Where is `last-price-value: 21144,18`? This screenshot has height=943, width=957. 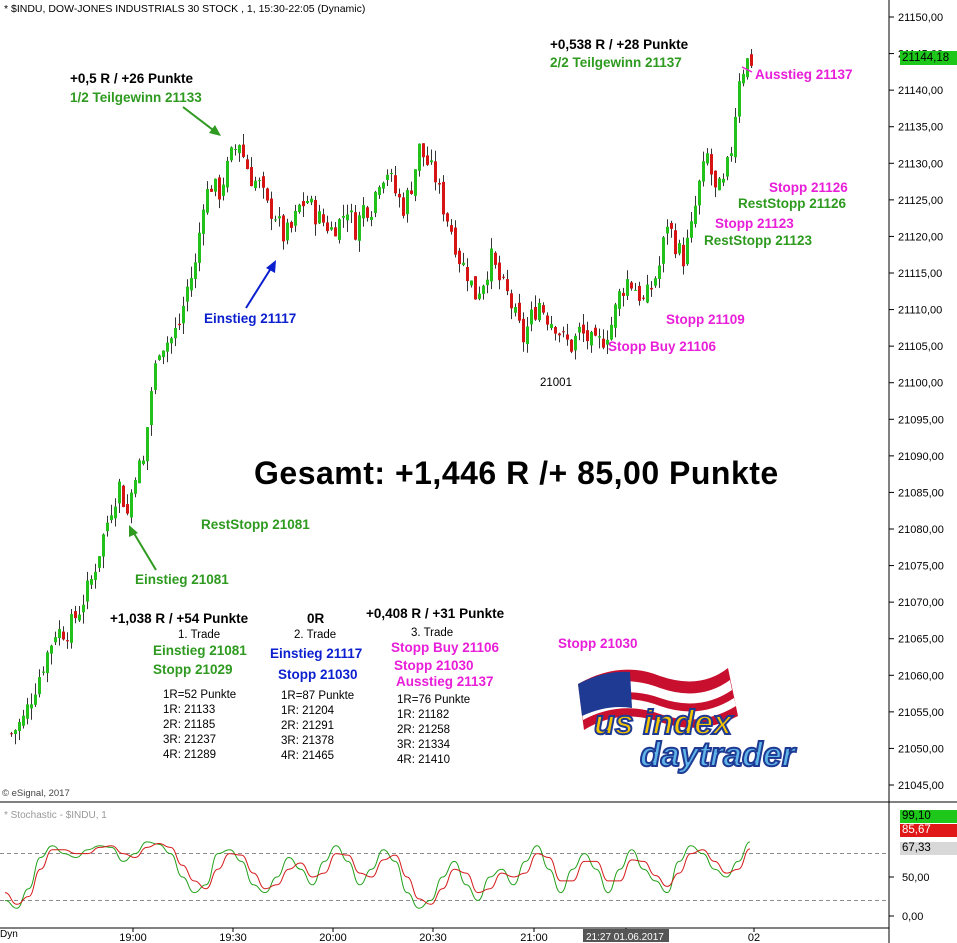
last-price-value: 21144,18 is located at coordinates (926, 58).